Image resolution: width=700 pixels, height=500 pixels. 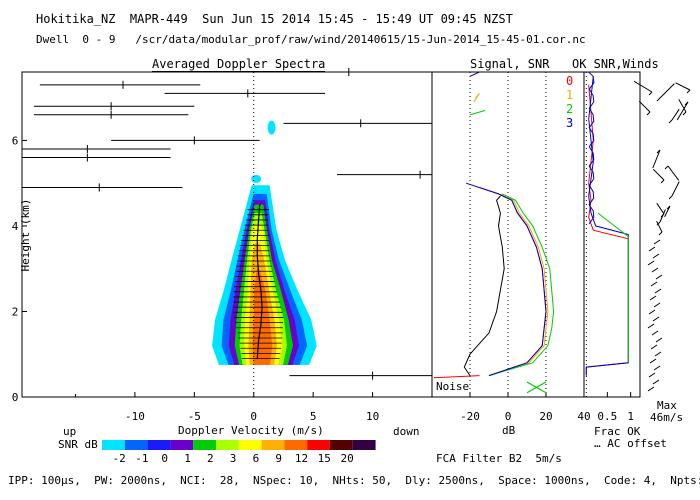 I want to click on legend-dwell-1: 1, so click(x=570, y=95).